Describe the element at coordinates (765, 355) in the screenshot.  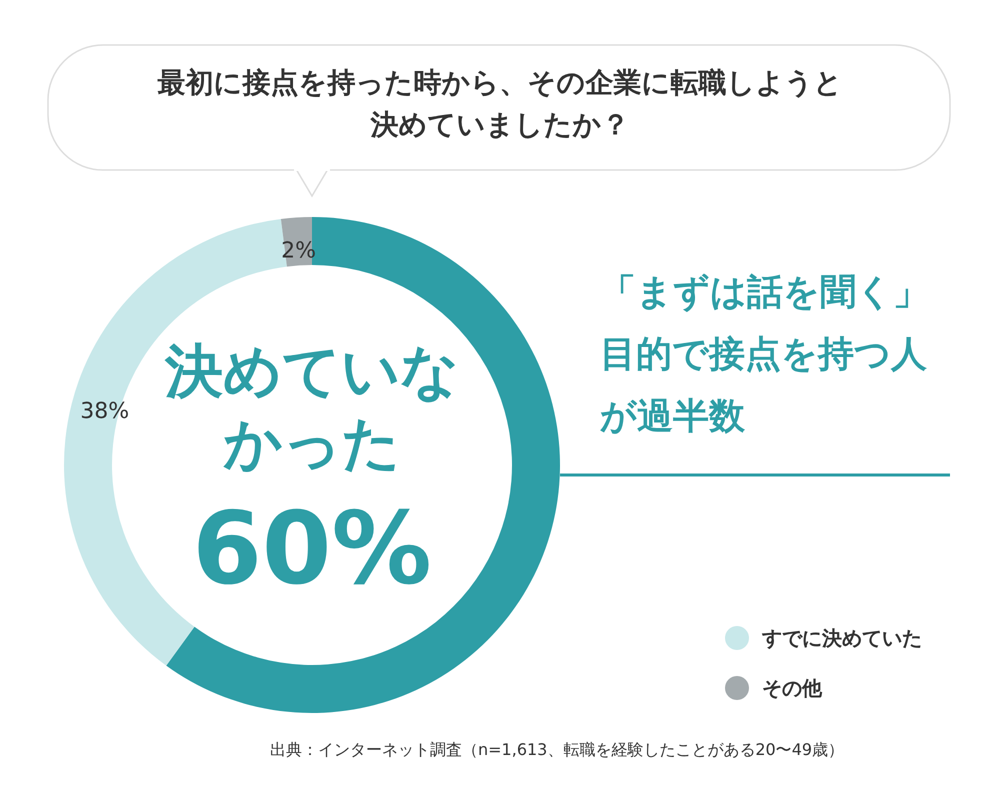
I see `annotation: 「まずは話を聞く」目的で接点を持つ人が過半数` at that location.